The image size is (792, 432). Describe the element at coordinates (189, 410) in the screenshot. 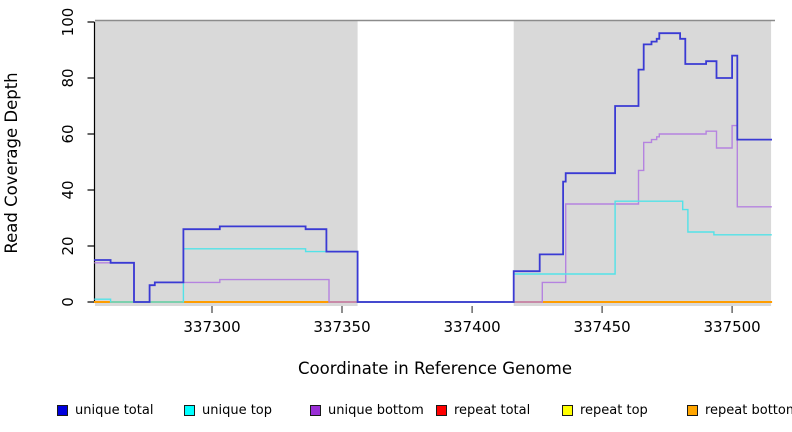

I see `legend-swatch-unique-top` at that location.